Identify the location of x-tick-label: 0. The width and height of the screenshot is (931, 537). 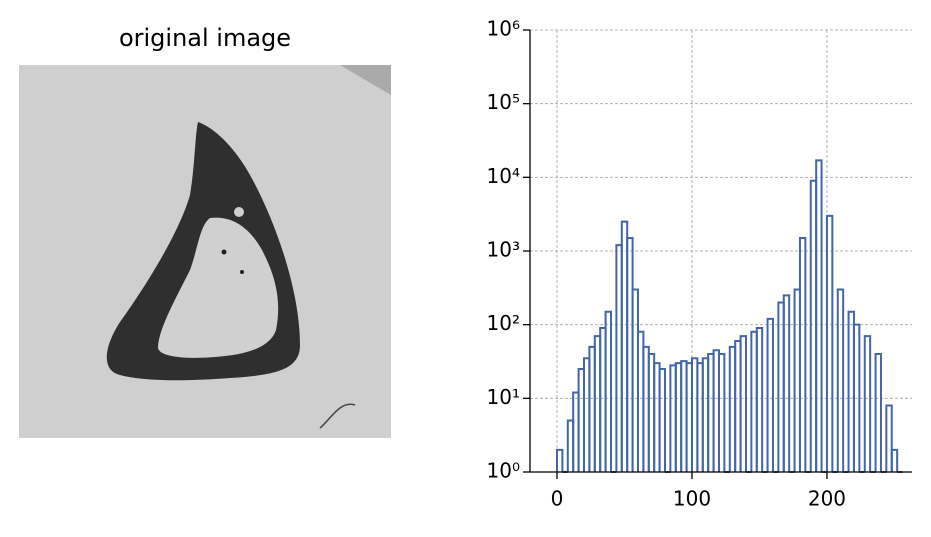
(557, 499).